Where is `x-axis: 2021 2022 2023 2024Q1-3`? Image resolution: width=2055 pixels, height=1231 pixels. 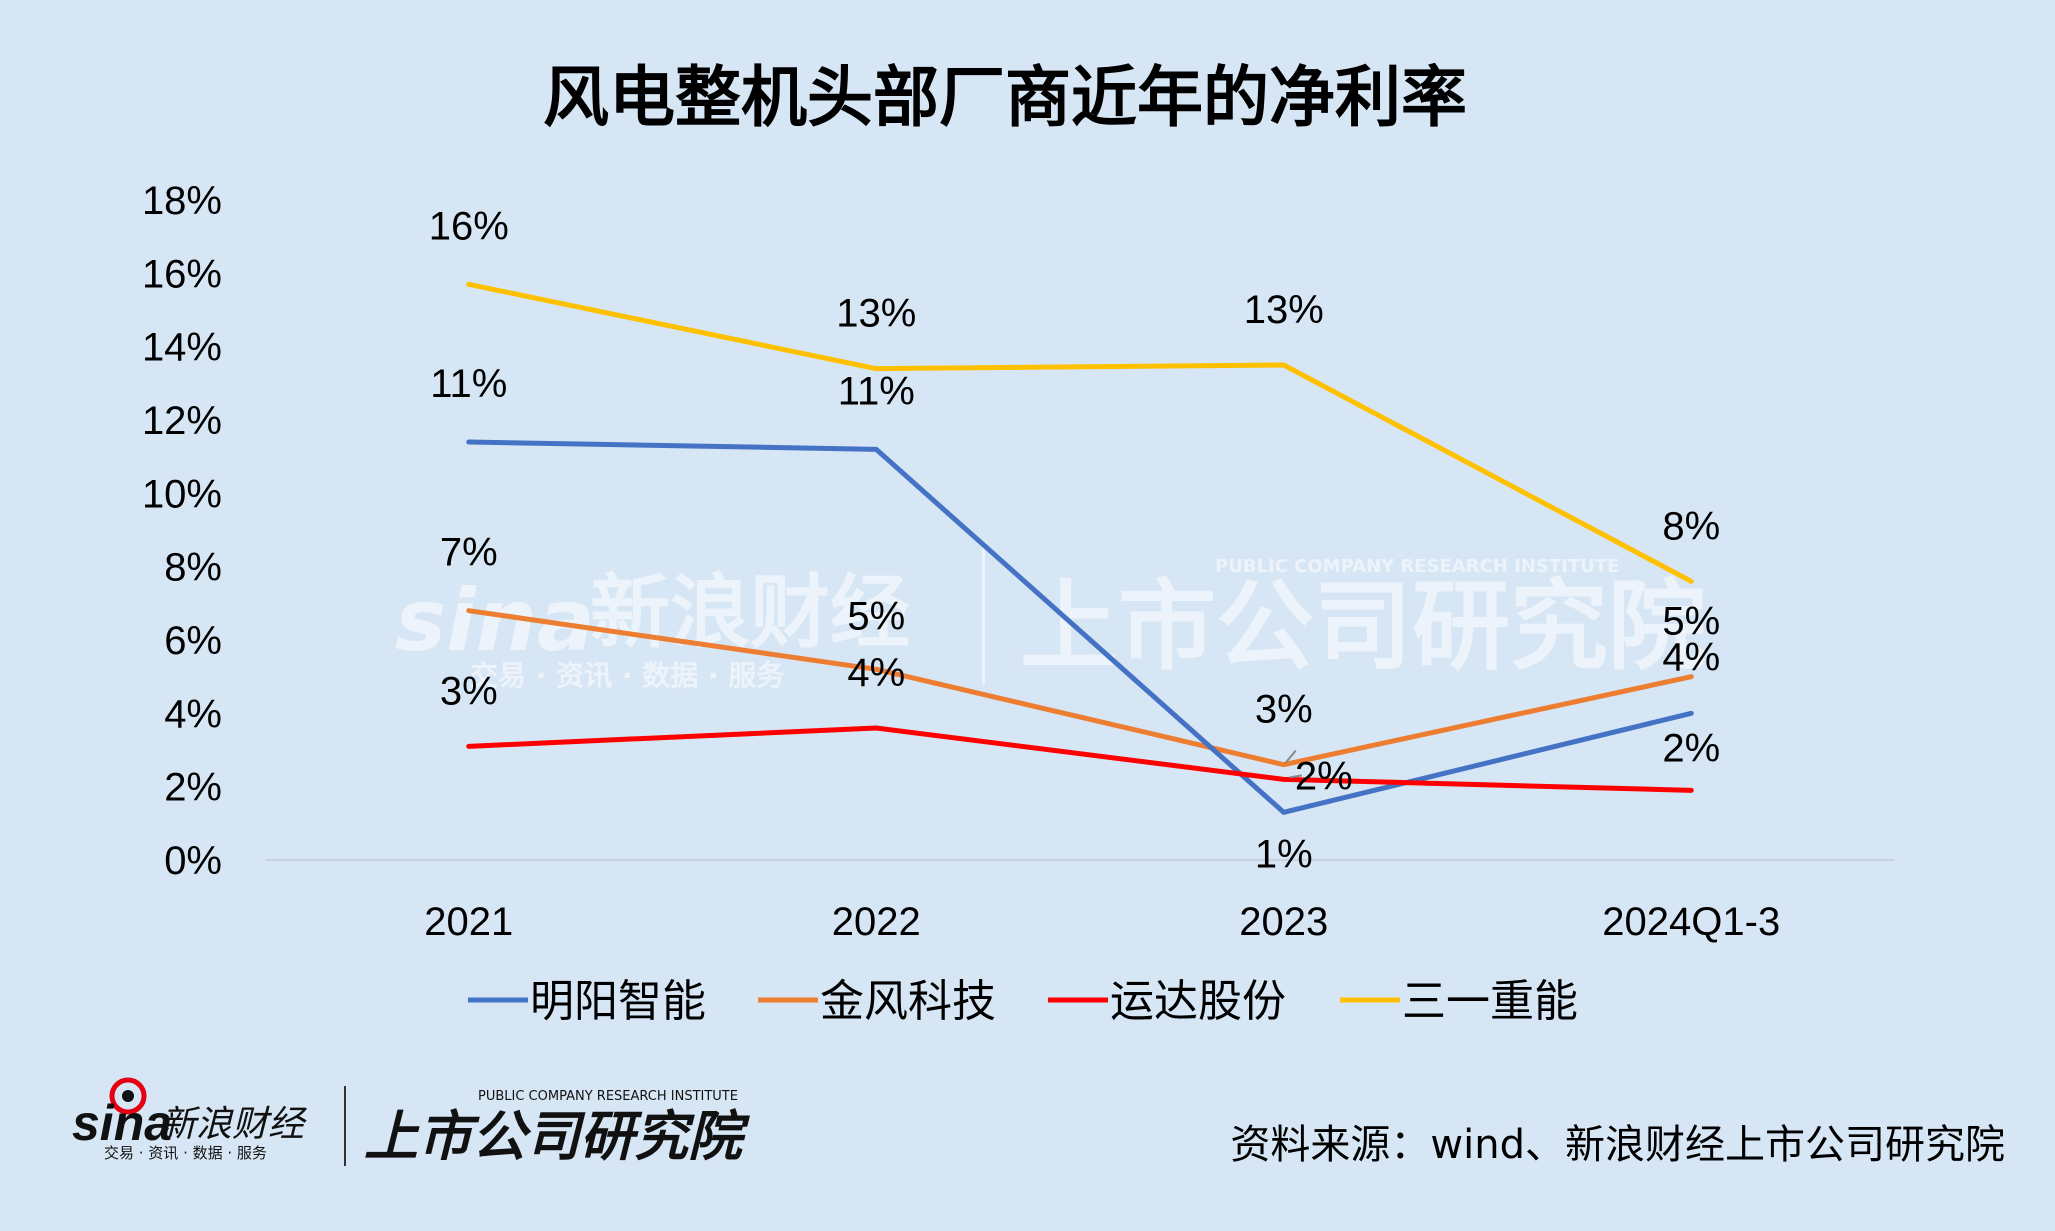 x-axis: 2021 2022 2023 2024Q1-3 is located at coordinates (1102, 922).